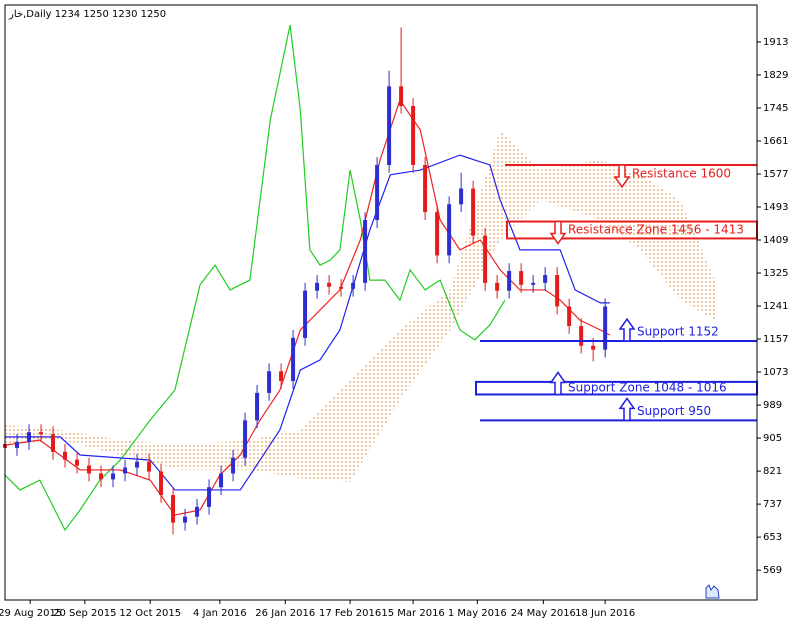 Image resolution: width=800 pixels, height=631 pixels. Describe the element at coordinates (775, 141) in the screenshot. I see `y-tick-label: 1661` at that location.